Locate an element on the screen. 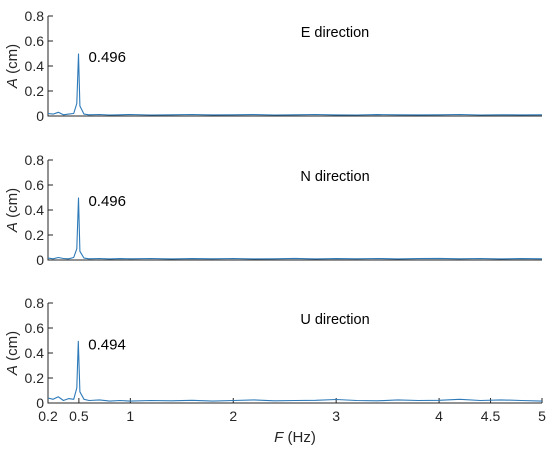 This screenshot has height=450, width=550. x-tick-label: 4.5 is located at coordinates (491, 416).